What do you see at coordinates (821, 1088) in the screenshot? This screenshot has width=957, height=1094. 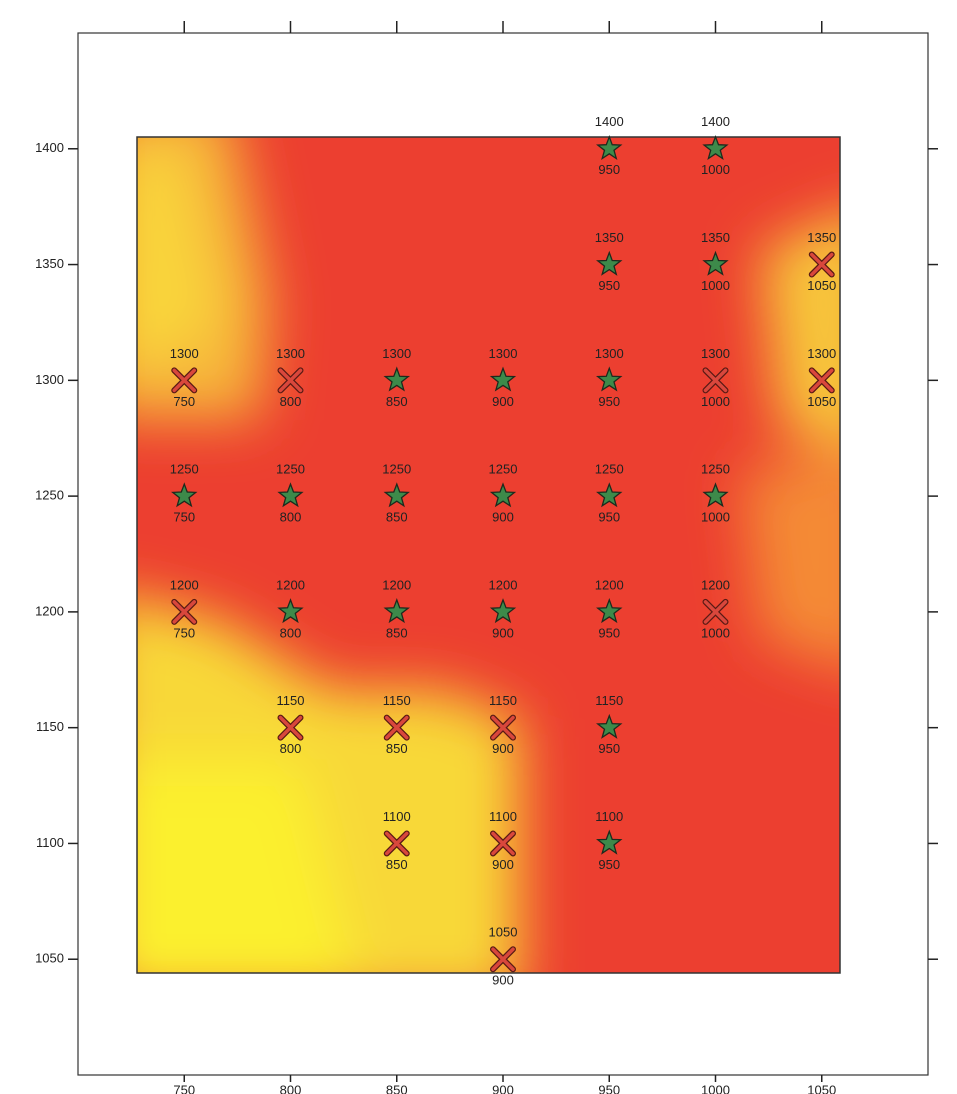 I see `x-tick-label: 1050` at bounding box center [821, 1088].